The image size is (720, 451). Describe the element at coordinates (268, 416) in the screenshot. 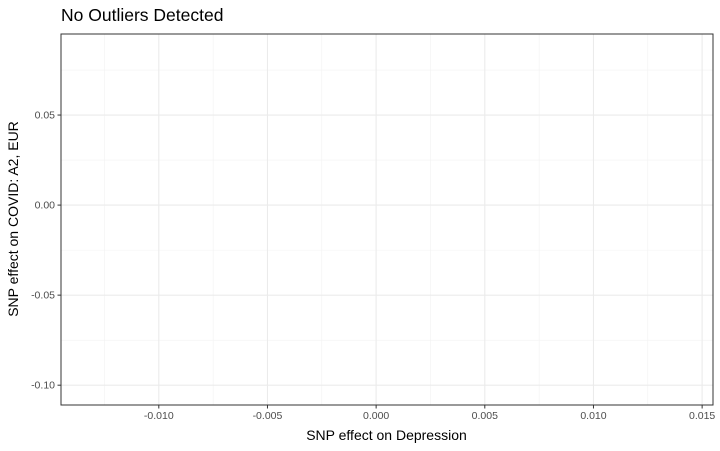

I see `x-tick-label: -0.005` at that location.